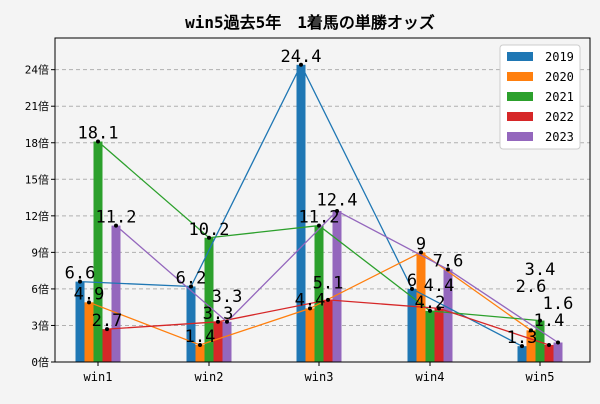  Describe the element at coordinates (116, 225) in the screenshot. I see `point-2023-win1` at that location.